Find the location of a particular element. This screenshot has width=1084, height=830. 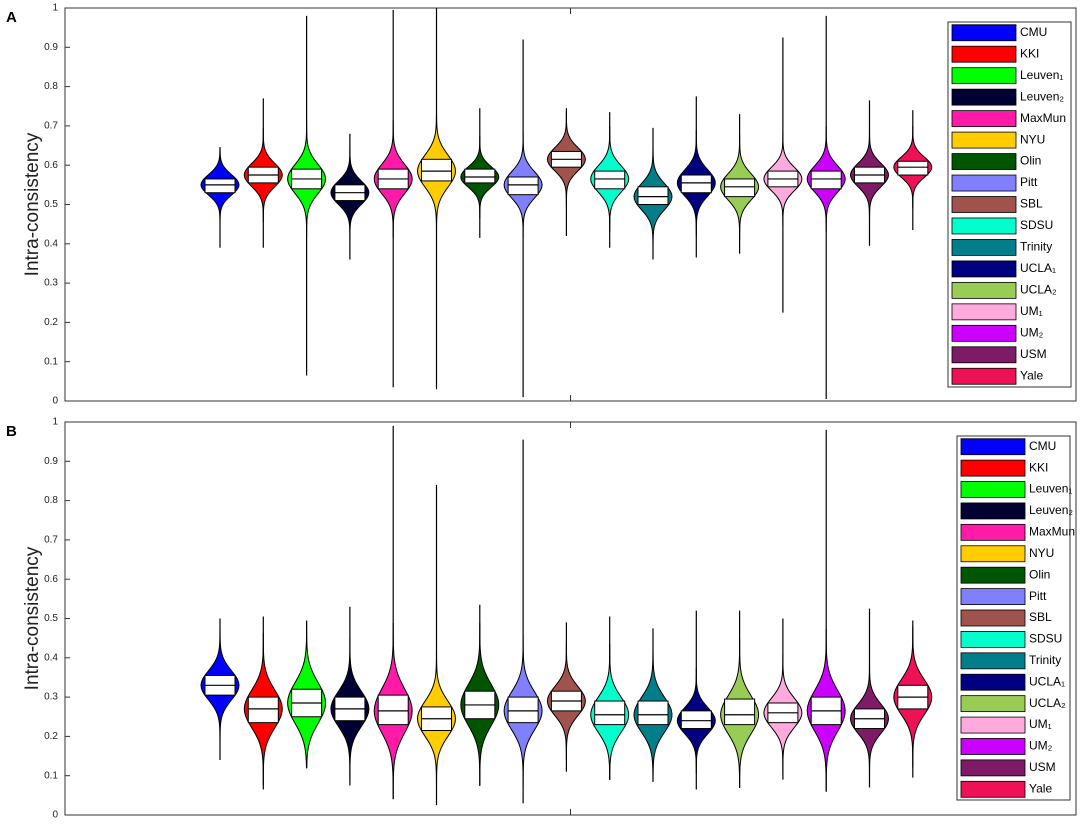

y-tick-label: 0.2 is located at coordinates (51, 736).